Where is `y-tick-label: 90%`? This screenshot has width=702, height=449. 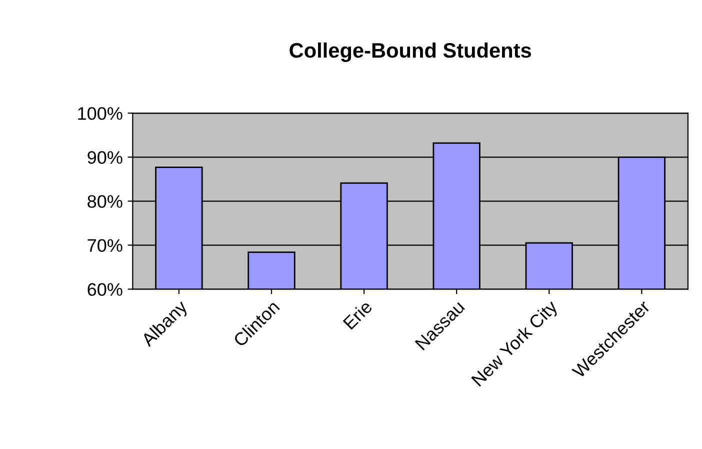 y-tick-label: 90% is located at coordinates (105, 157).